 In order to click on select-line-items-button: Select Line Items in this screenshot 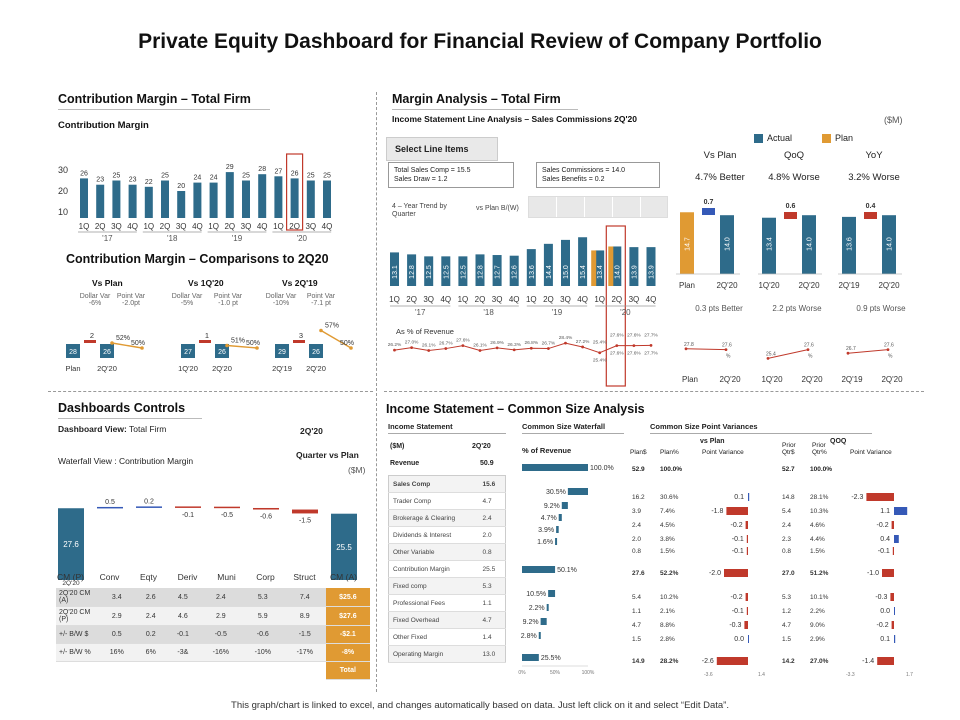, I will do `click(442, 149)`.